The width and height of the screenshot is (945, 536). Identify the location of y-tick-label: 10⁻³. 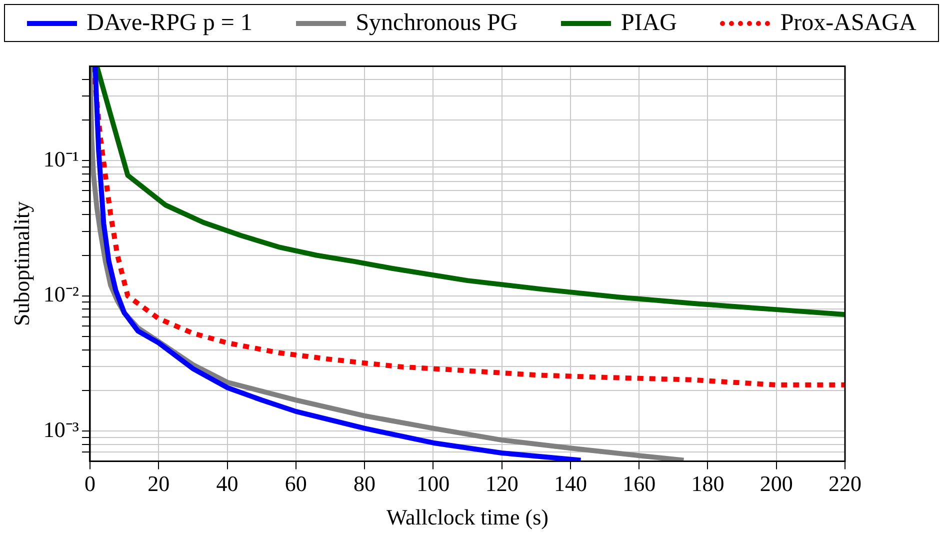
(61, 429).